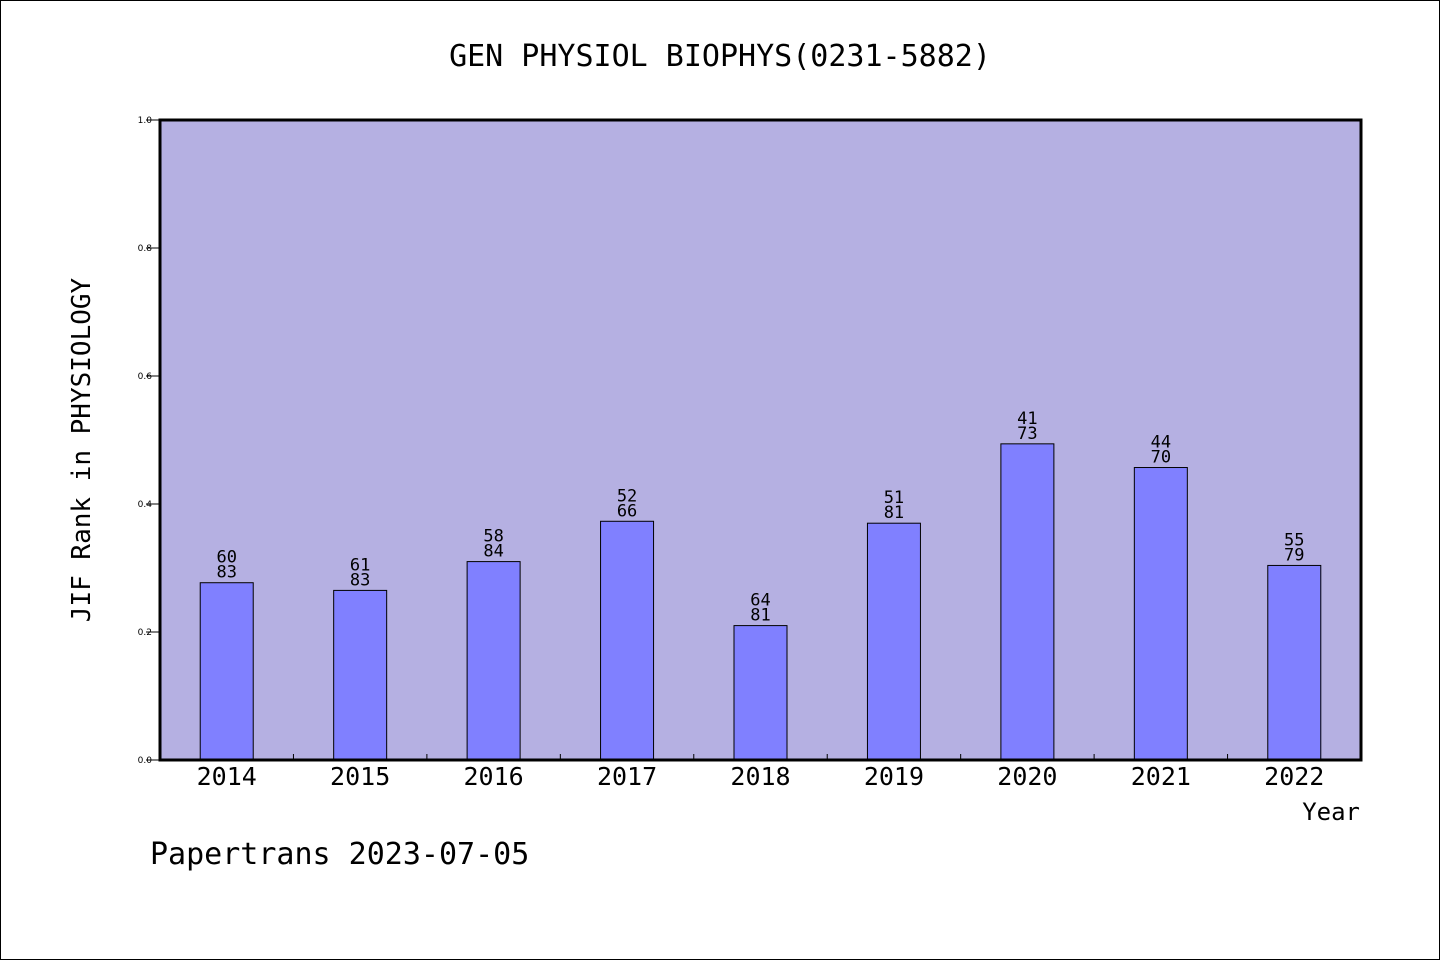  I want to click on y-tick-label: 0.2, so click(145, 633).